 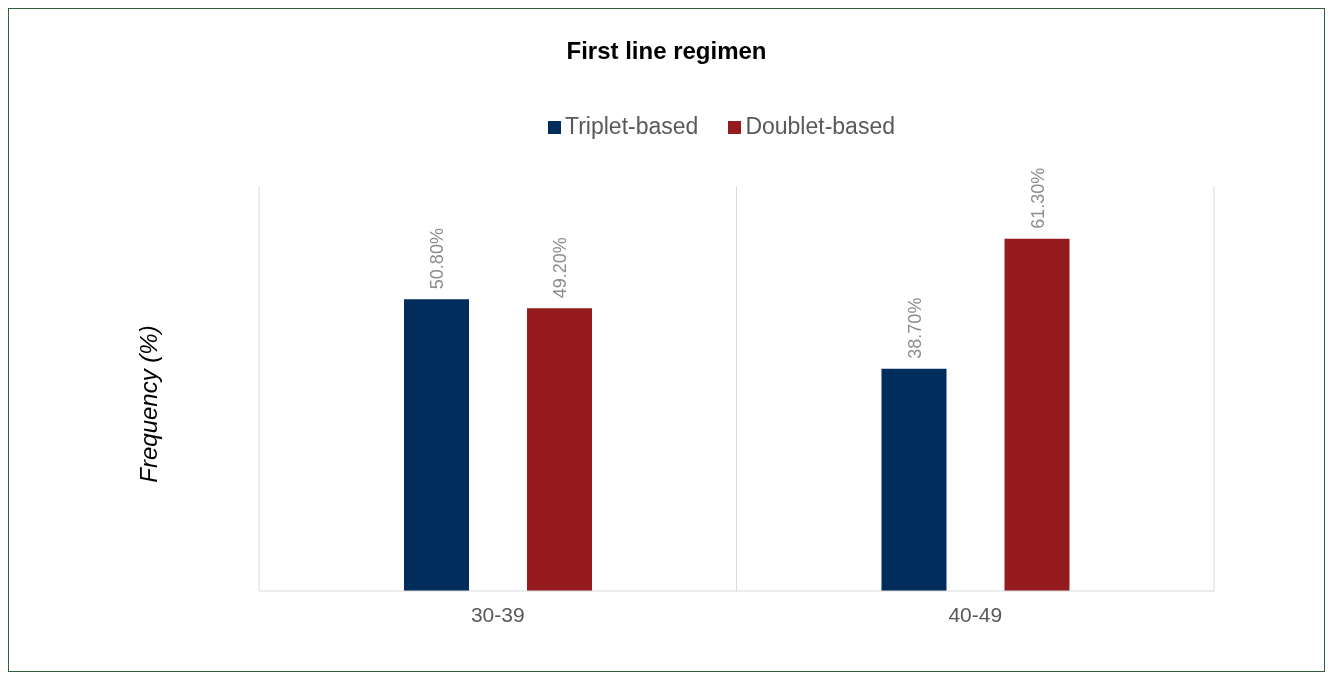 I want to click on data-label: 50.80%, so click(x=437, y=259).